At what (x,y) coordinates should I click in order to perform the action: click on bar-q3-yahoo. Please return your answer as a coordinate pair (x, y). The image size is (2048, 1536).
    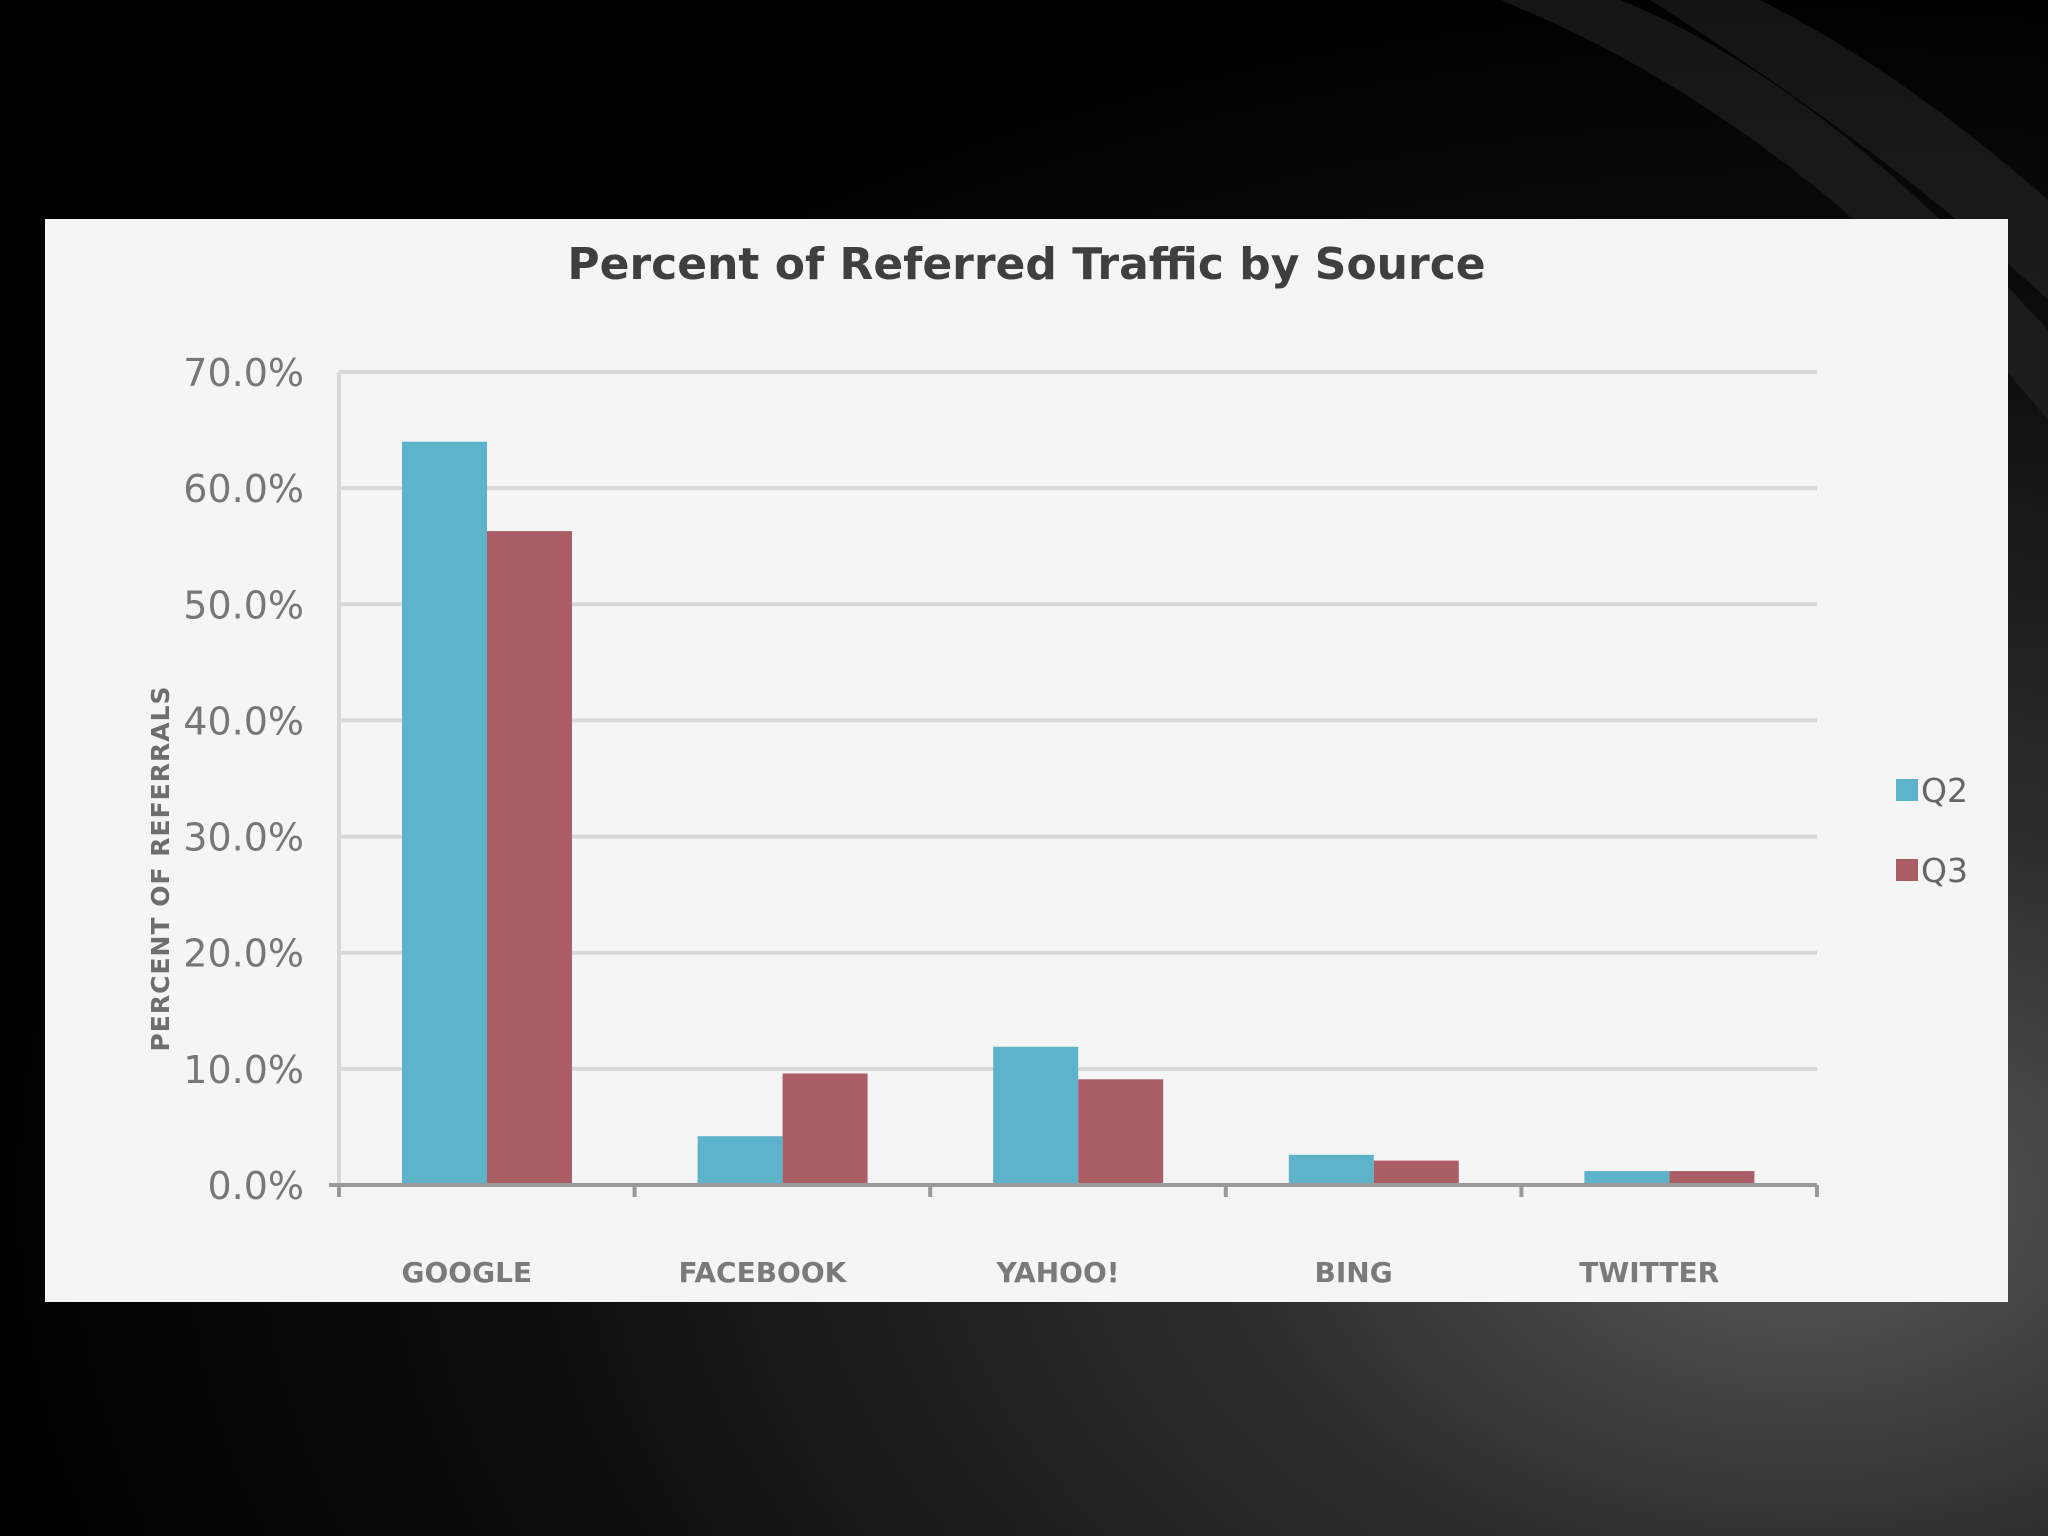
    Looking at the image, I should click on (1121, 1132).